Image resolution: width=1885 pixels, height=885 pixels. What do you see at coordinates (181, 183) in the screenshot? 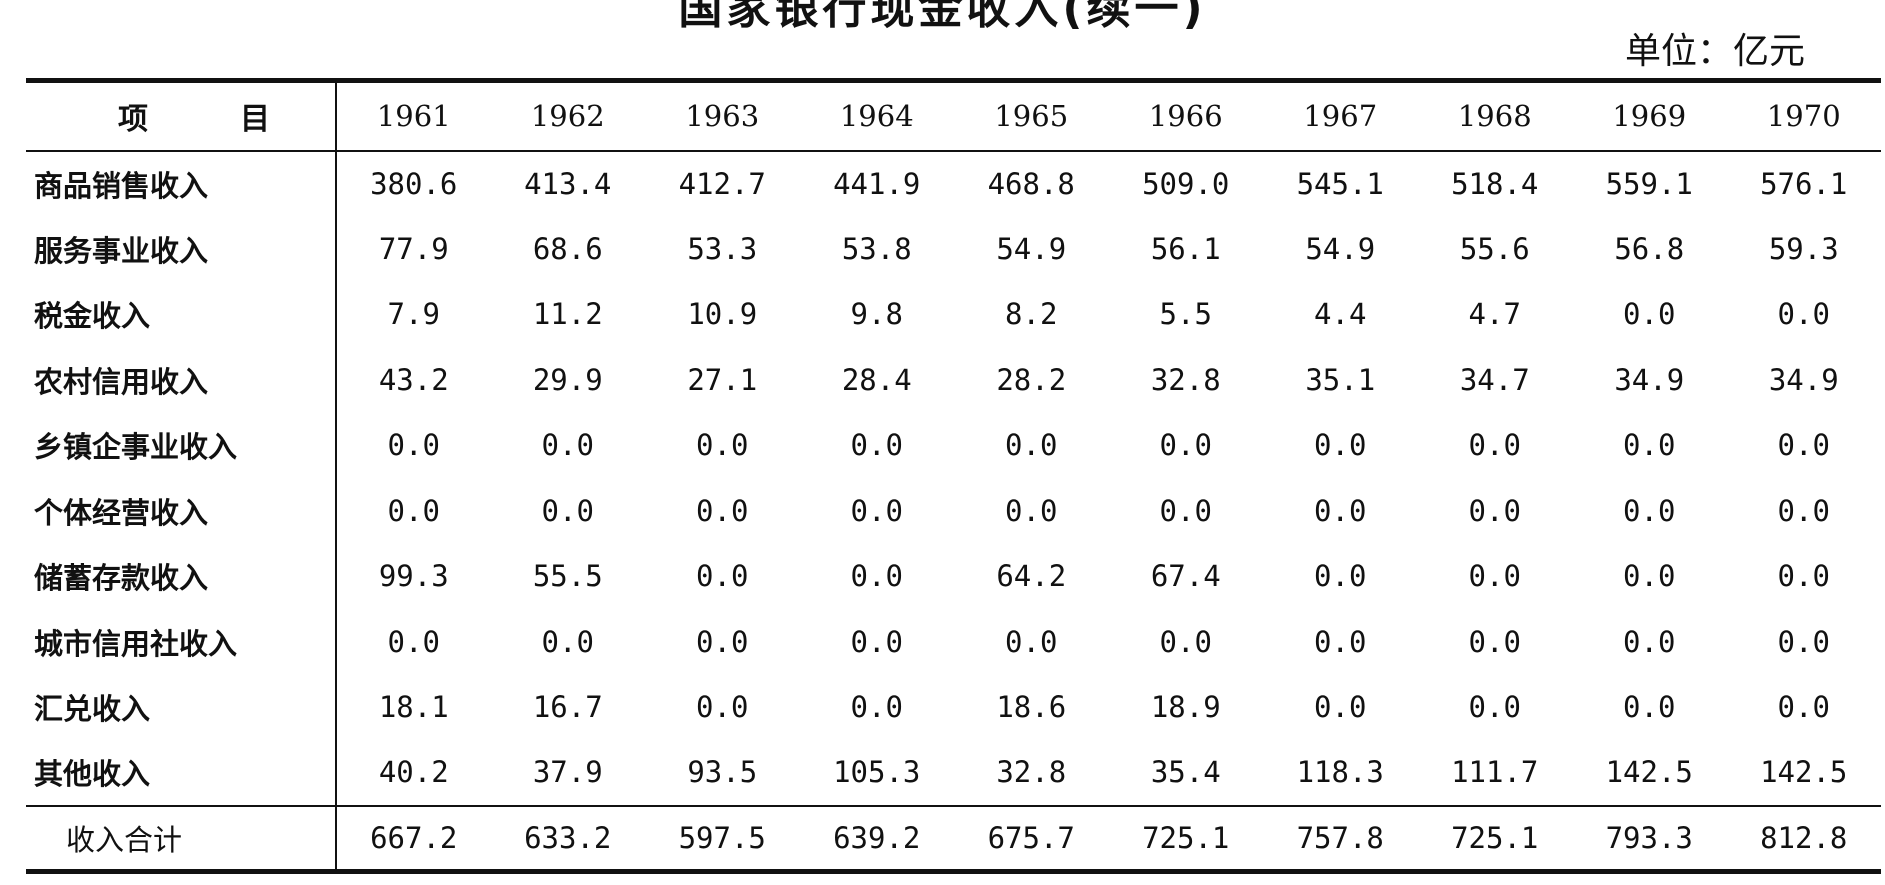
I see `row-label: 商品销售收入` at bounding box center [181, 183].